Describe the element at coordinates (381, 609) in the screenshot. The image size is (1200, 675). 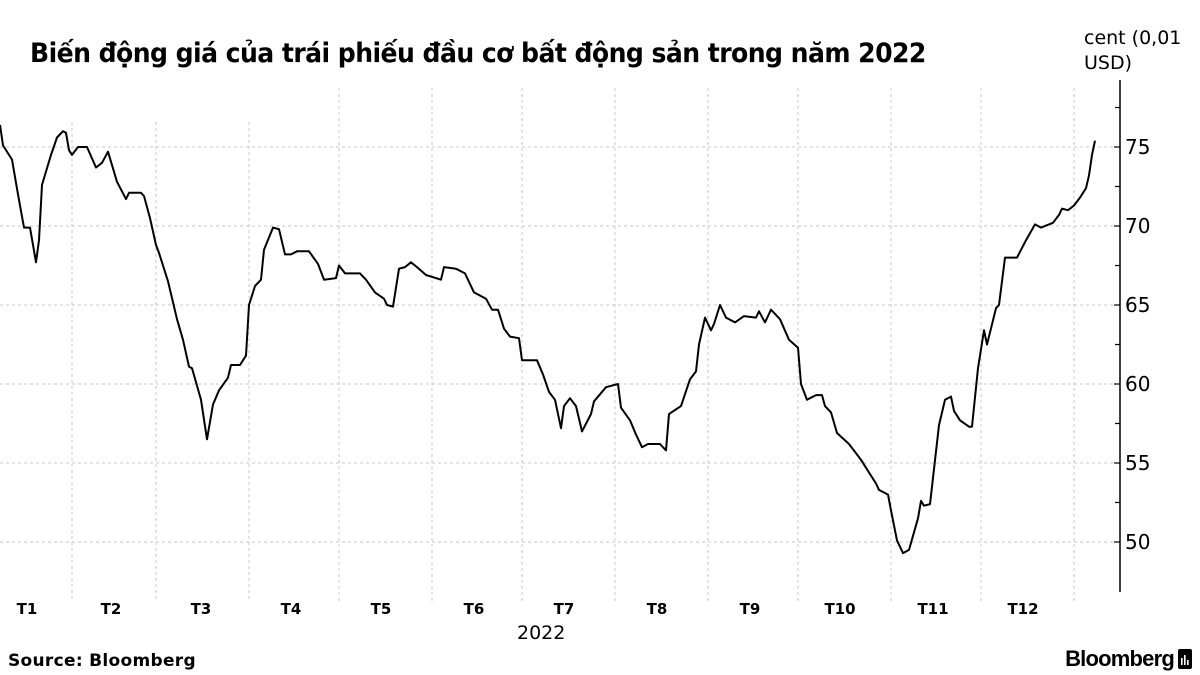
I see `x-tick-label: T5` at that location.